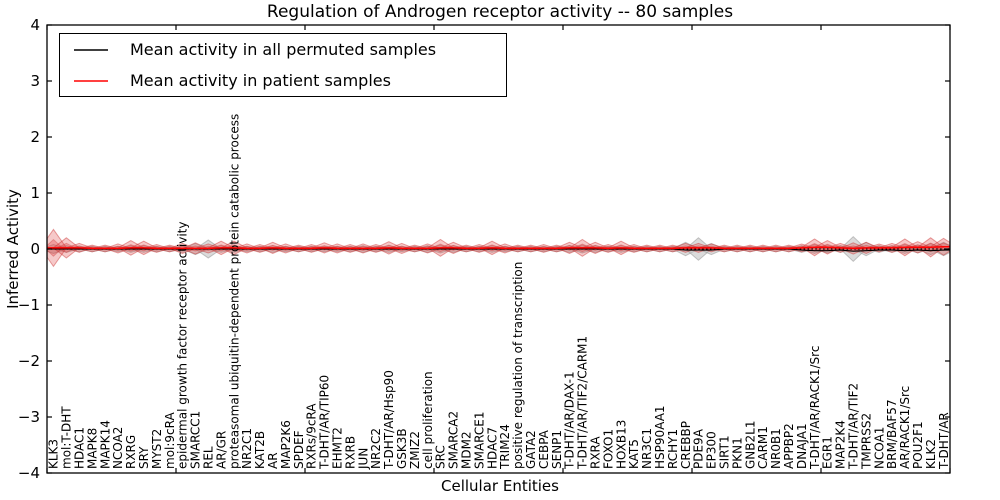  What do you see at coordinates (518, 365) in the screenshot?
I see `entity-label: positive regulation of transcription` at bounding box center [518, 365].